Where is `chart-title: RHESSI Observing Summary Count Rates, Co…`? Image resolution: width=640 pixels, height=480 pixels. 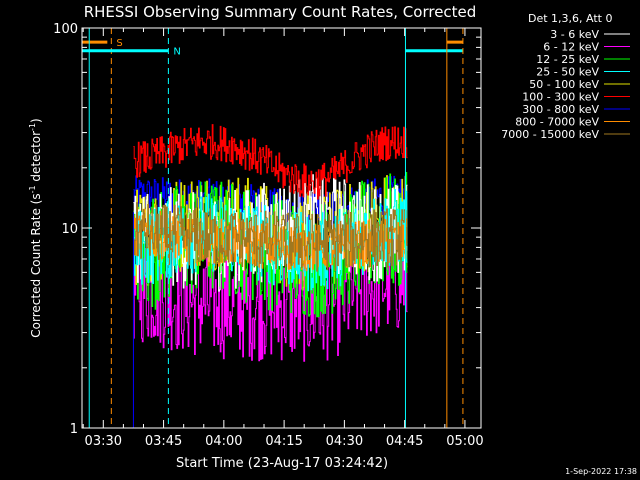
chart-title: RHESSI Observing Summary Count Rates, Co… is located at coordinates (280, 12).